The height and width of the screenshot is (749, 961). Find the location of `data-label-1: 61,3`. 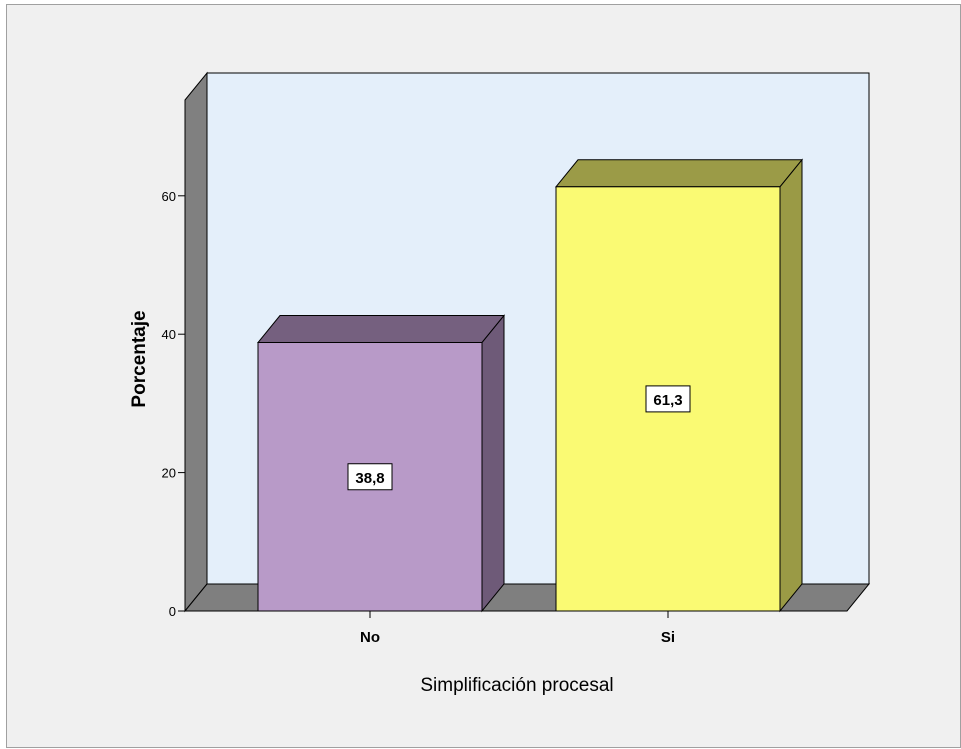

data-label-1: 61,3 is located at coordinates (667, 400).